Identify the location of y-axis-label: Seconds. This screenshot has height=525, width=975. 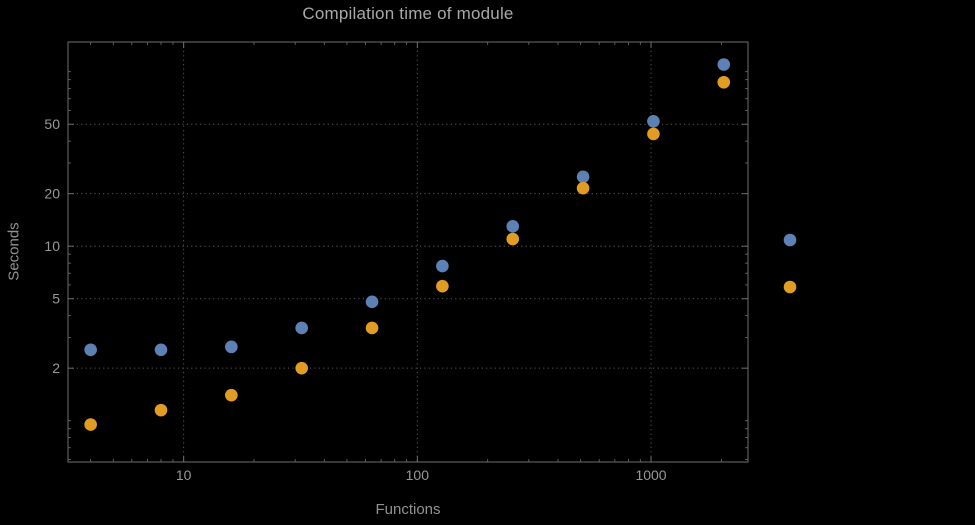
(14, 251).